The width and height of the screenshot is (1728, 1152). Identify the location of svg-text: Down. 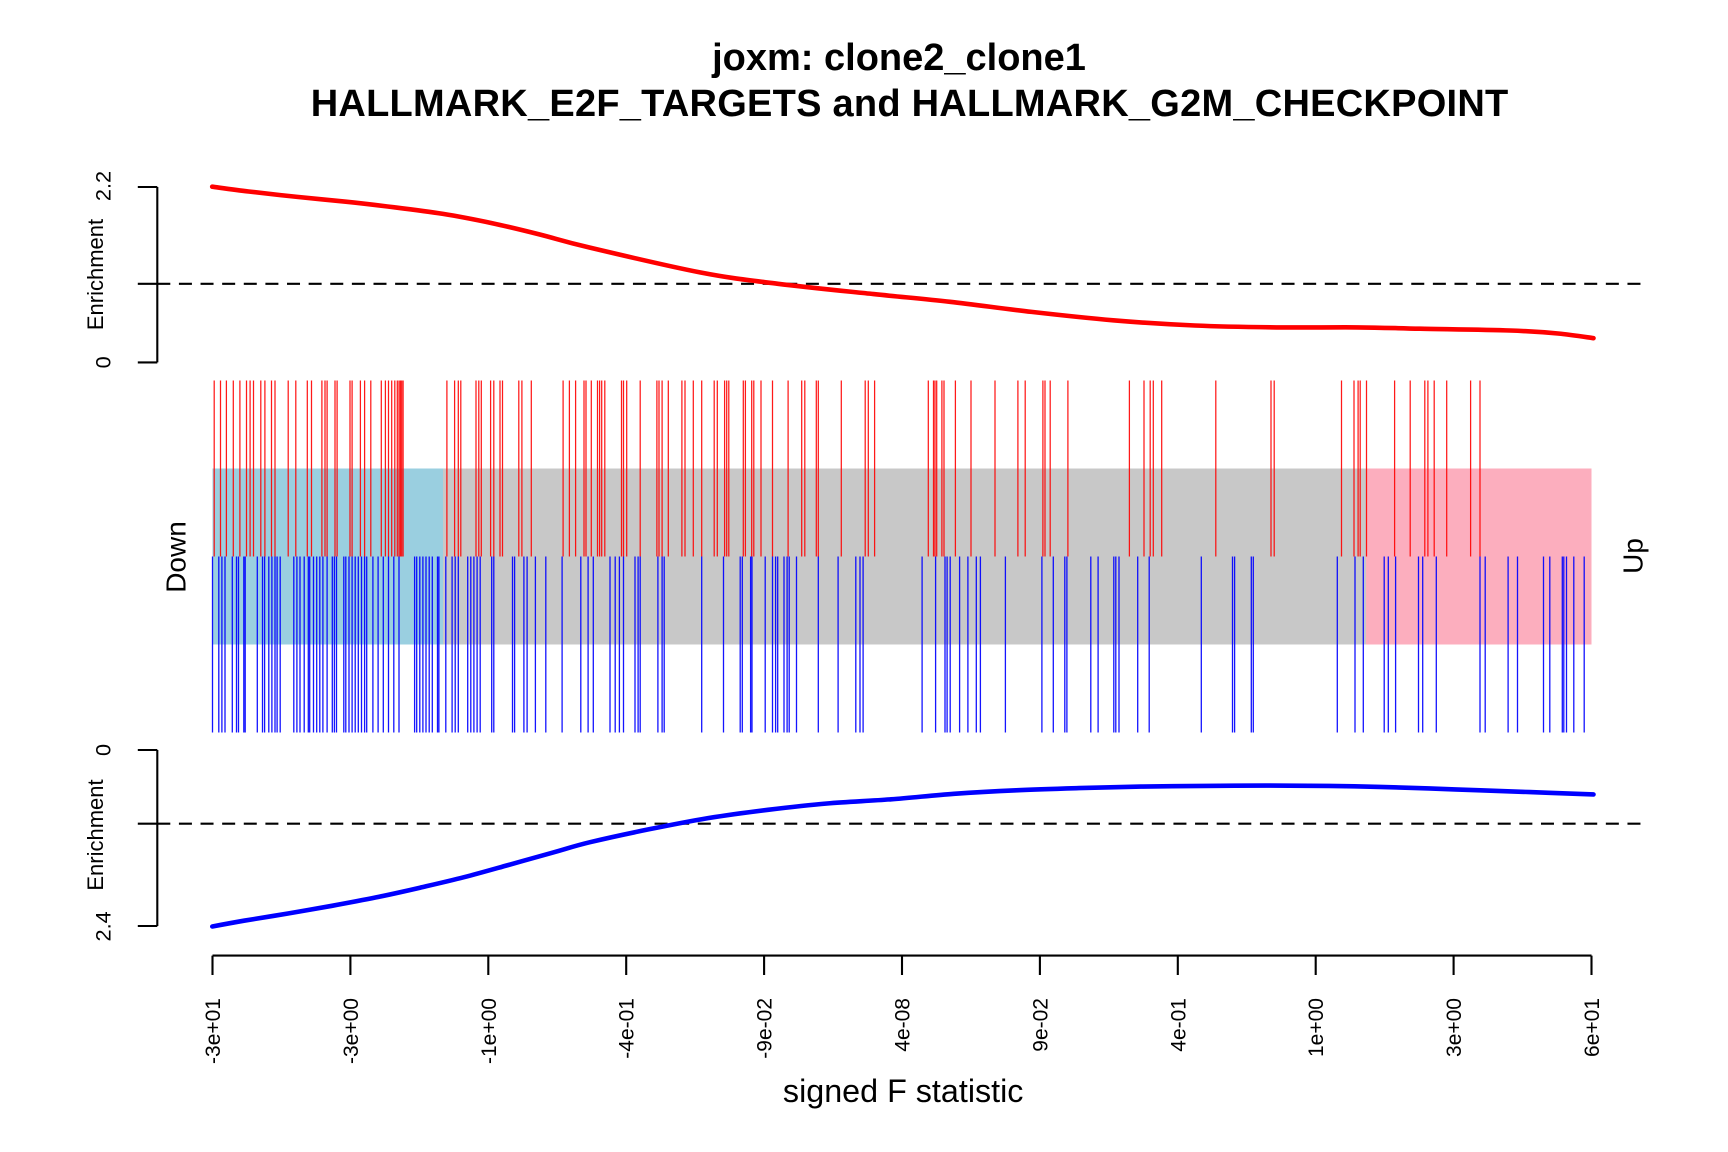
(176, 557).